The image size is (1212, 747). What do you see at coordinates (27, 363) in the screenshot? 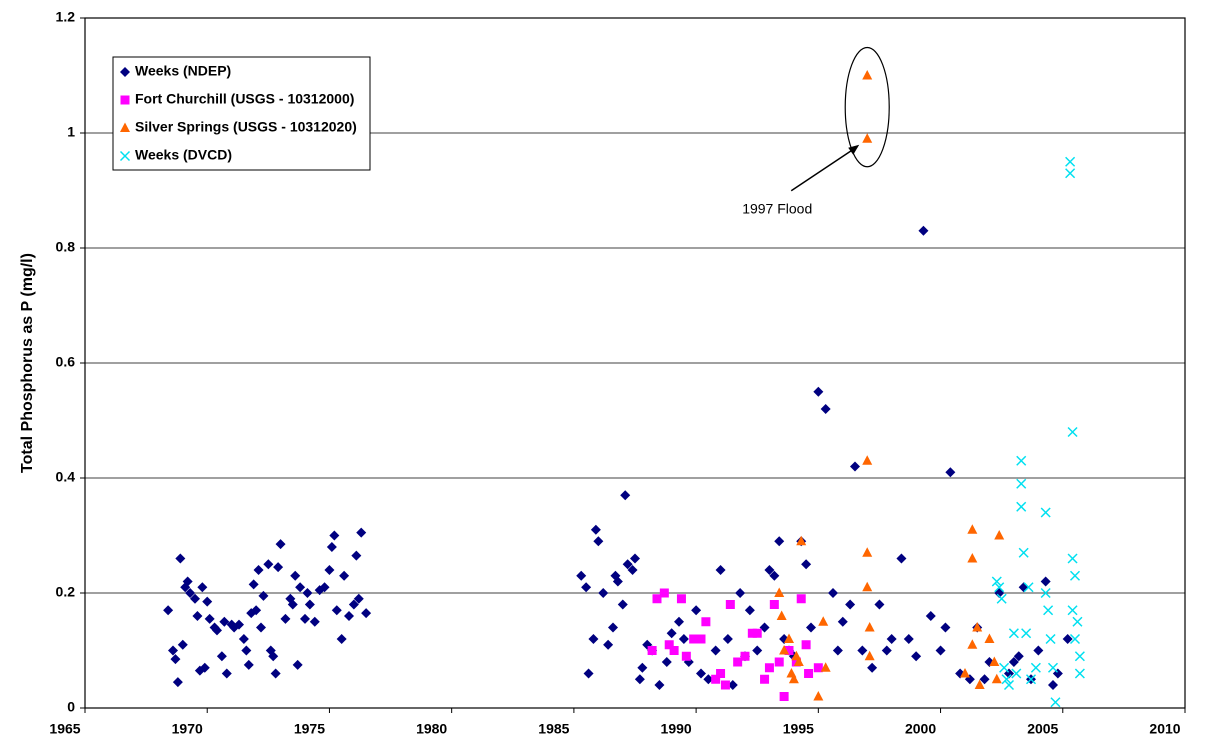
I see `y-axis-label: Total Phosphorus as P (mg/l)` at bounding box center [27, 363].